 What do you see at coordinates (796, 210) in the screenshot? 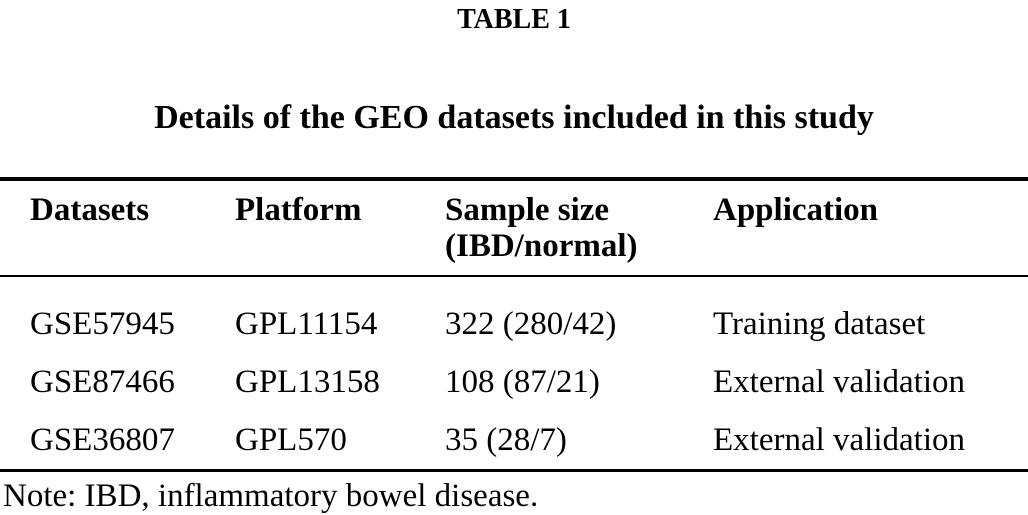
I see `column-header-application: Application` at bounding box center [796, 210].